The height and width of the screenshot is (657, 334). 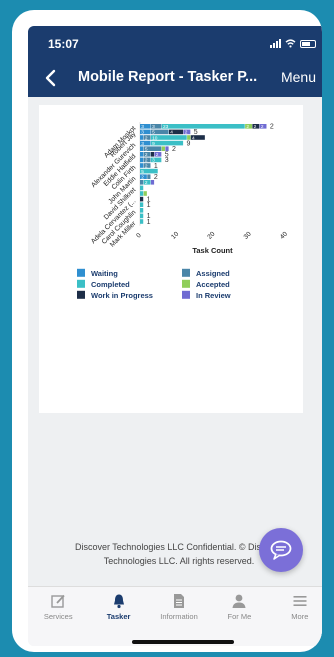 I want to click on document-icon, so click(x=179, y=601).